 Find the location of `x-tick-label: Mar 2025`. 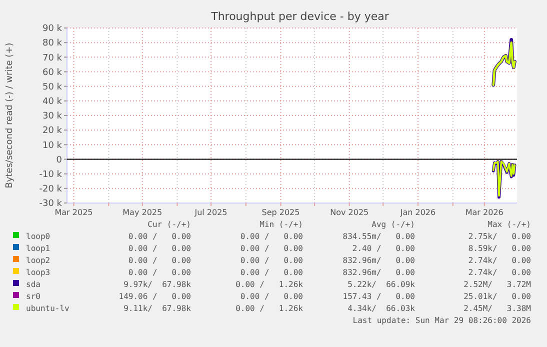

x-tick-label: Mar 2025 is located at coordinates (73, 212).